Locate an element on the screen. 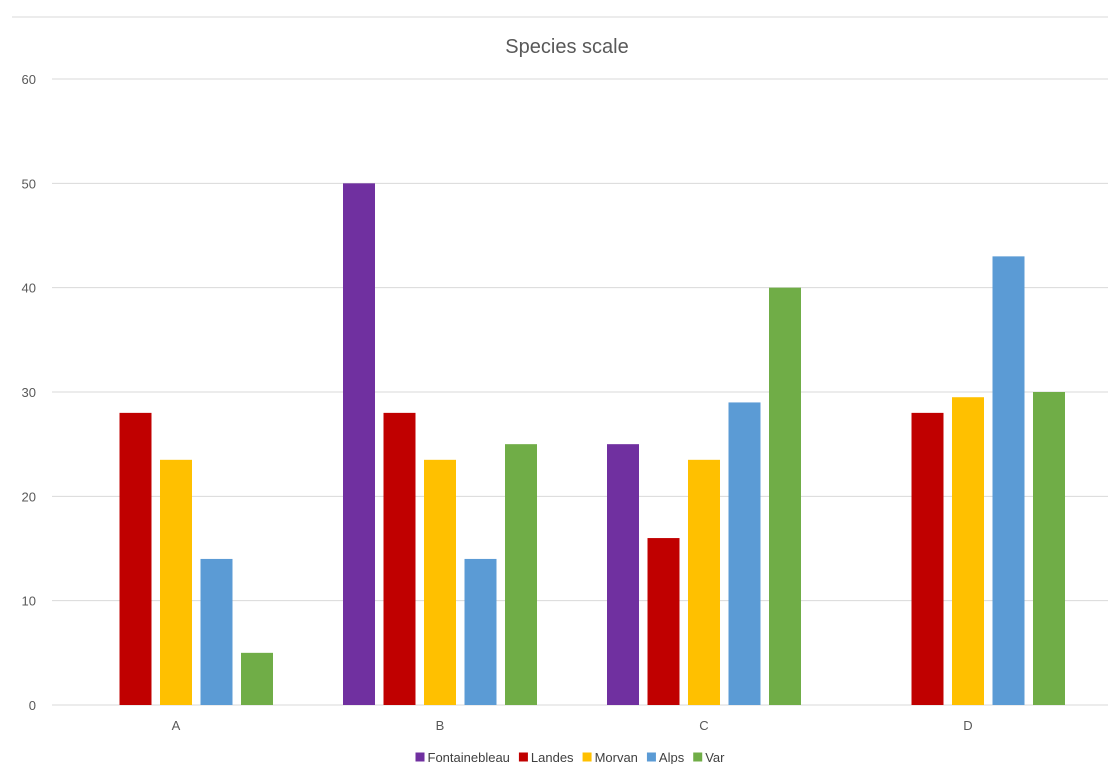  legend-label: Fontainebleau is located at coordinates (469, 757).